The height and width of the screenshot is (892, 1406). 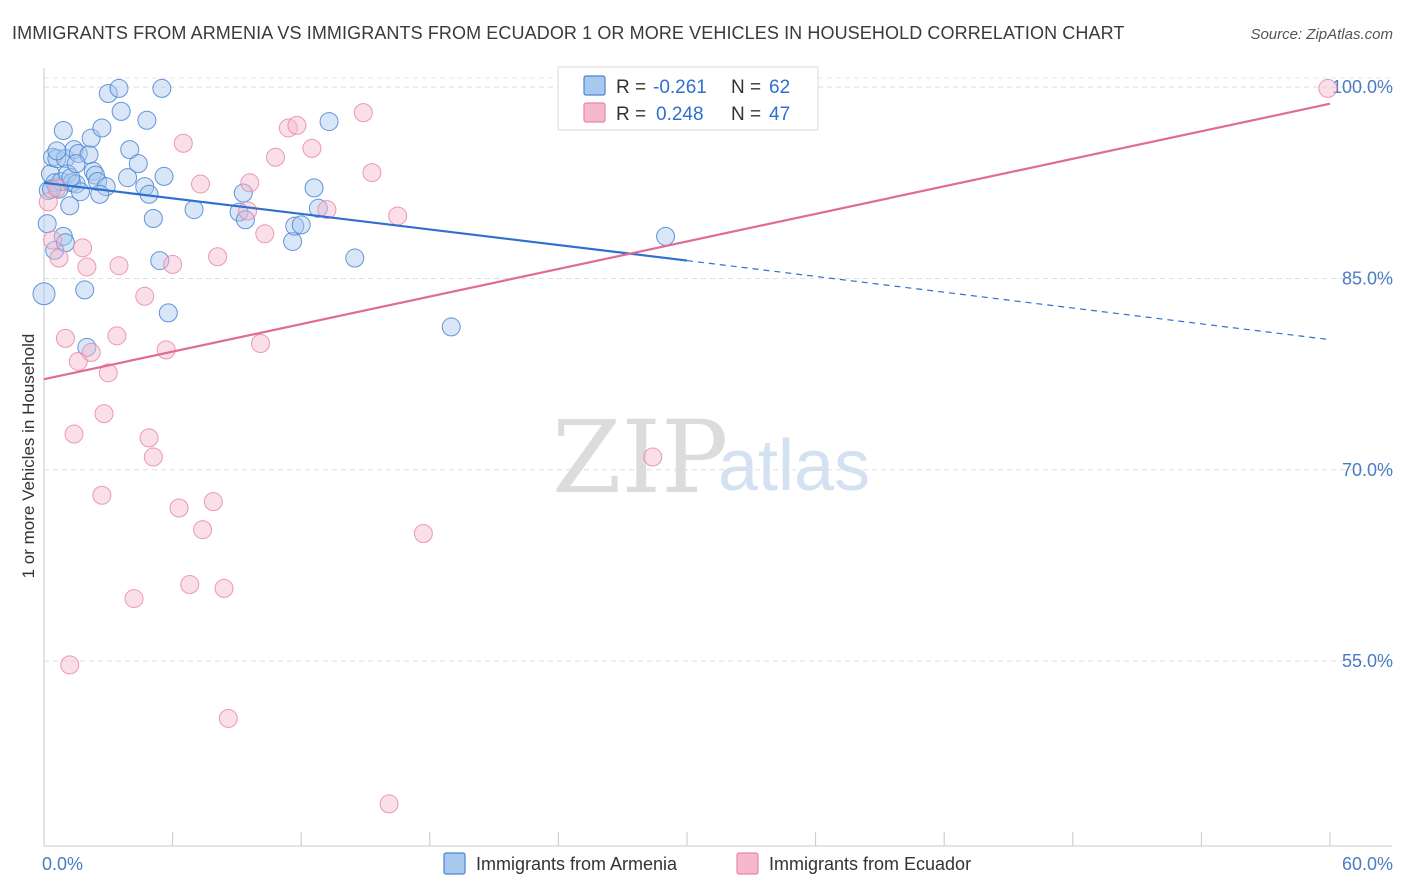 I want to click on series-armenia-points, so click(x=354, y=217).